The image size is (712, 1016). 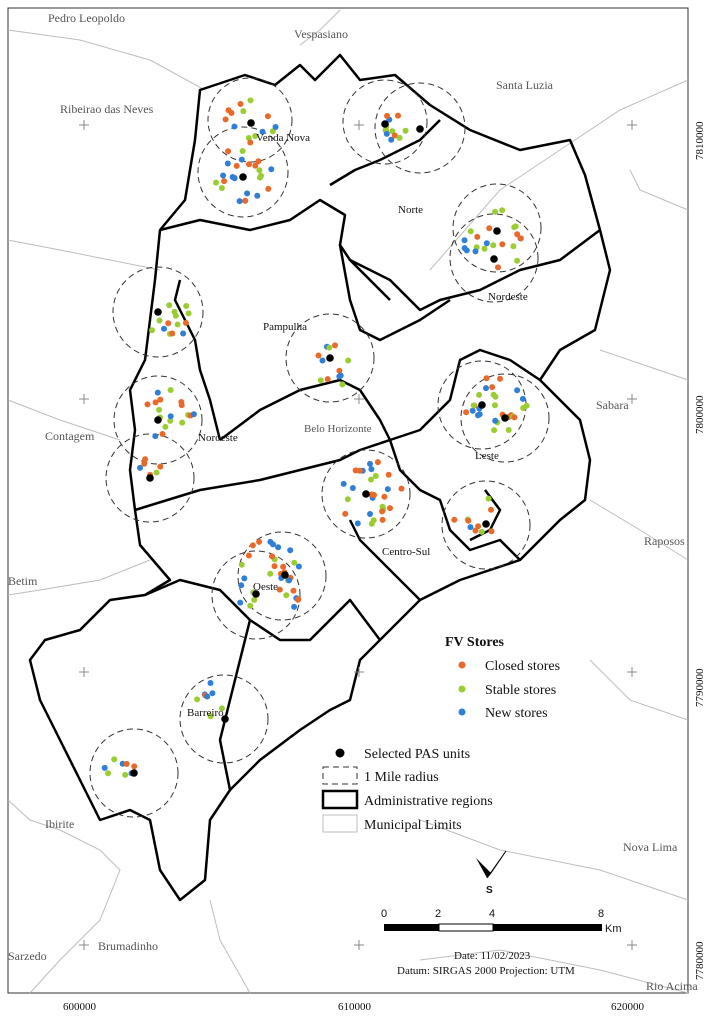 I want to click on legend-closed-swatch, so click(x=462, y=665).